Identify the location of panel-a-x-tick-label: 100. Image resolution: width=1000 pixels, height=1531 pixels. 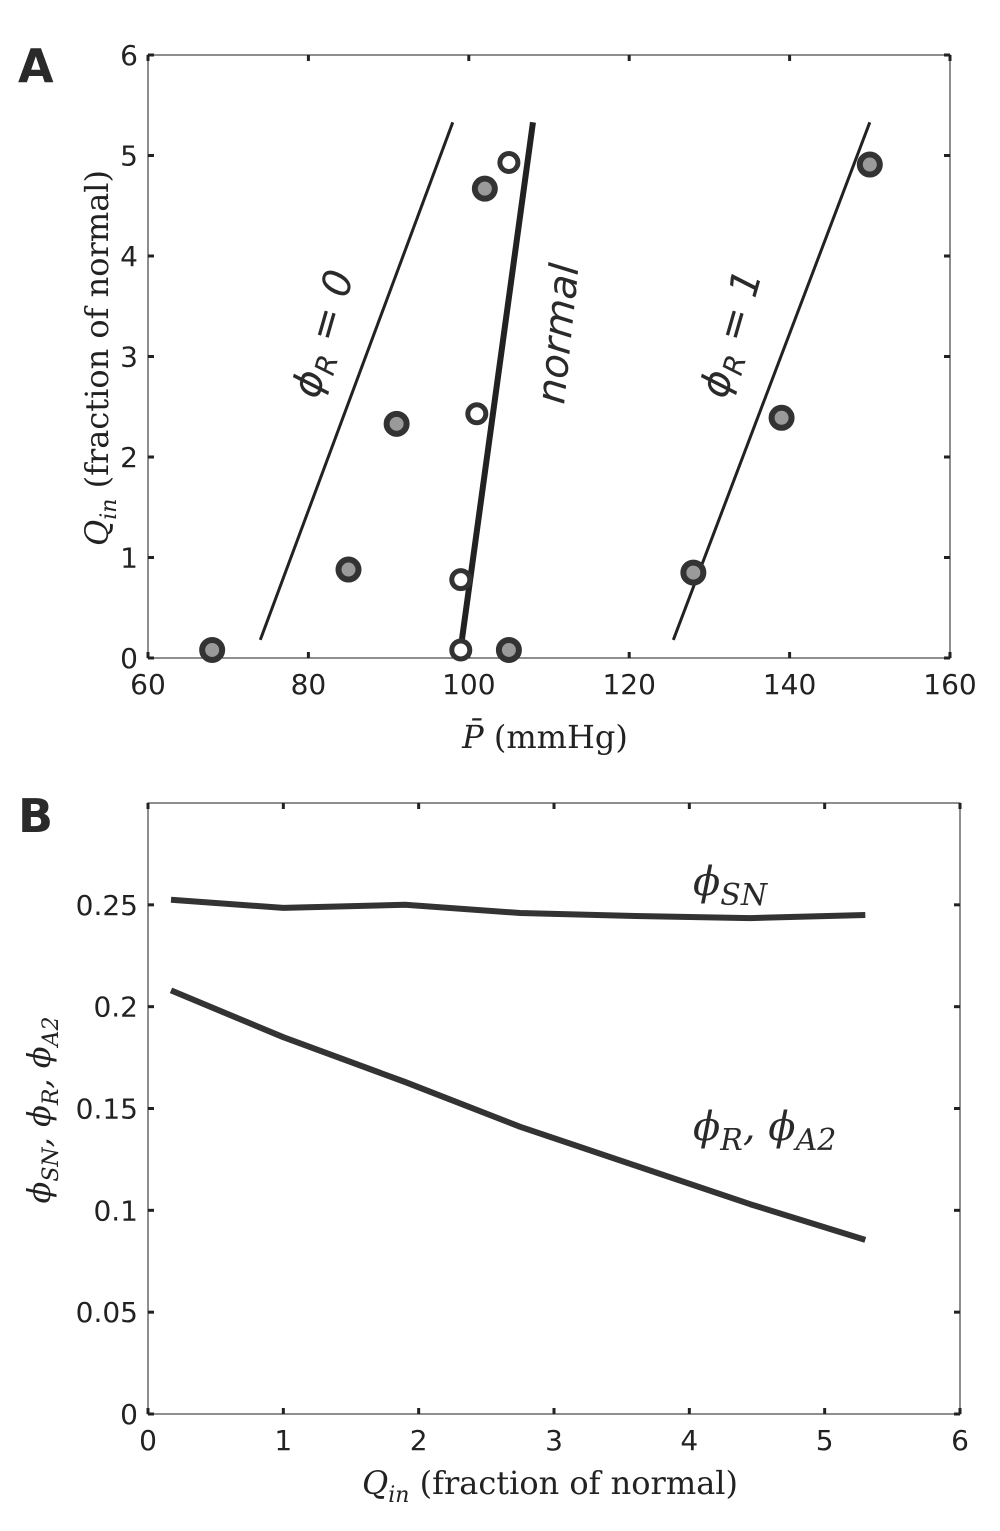
(468, 684).